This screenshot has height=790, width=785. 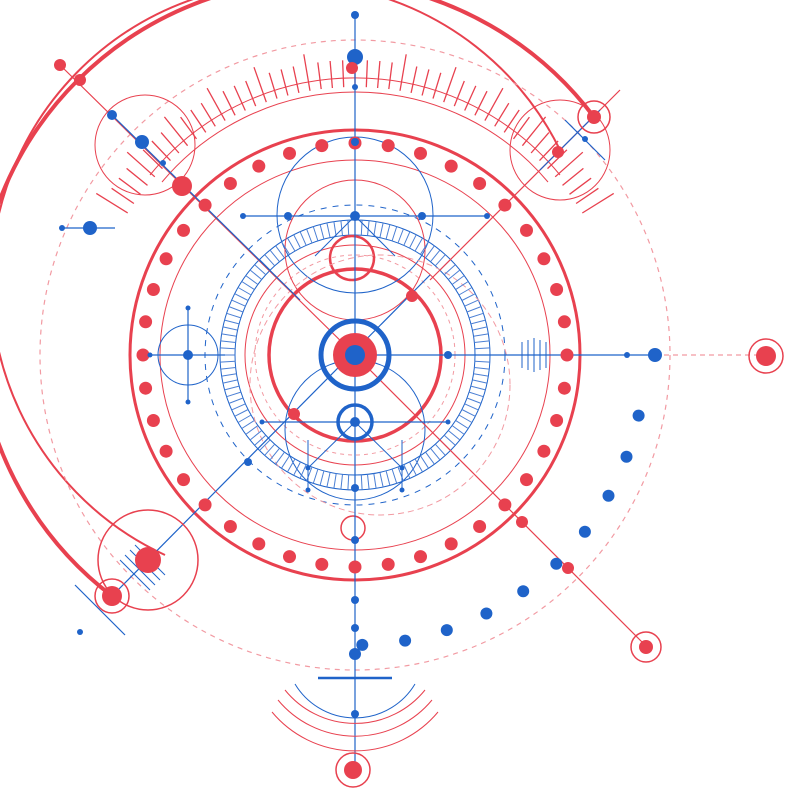 What do you see at coordinates (148, 560) in the screenshot?
I see `ll-red-big` at bounding box center [148, 560].